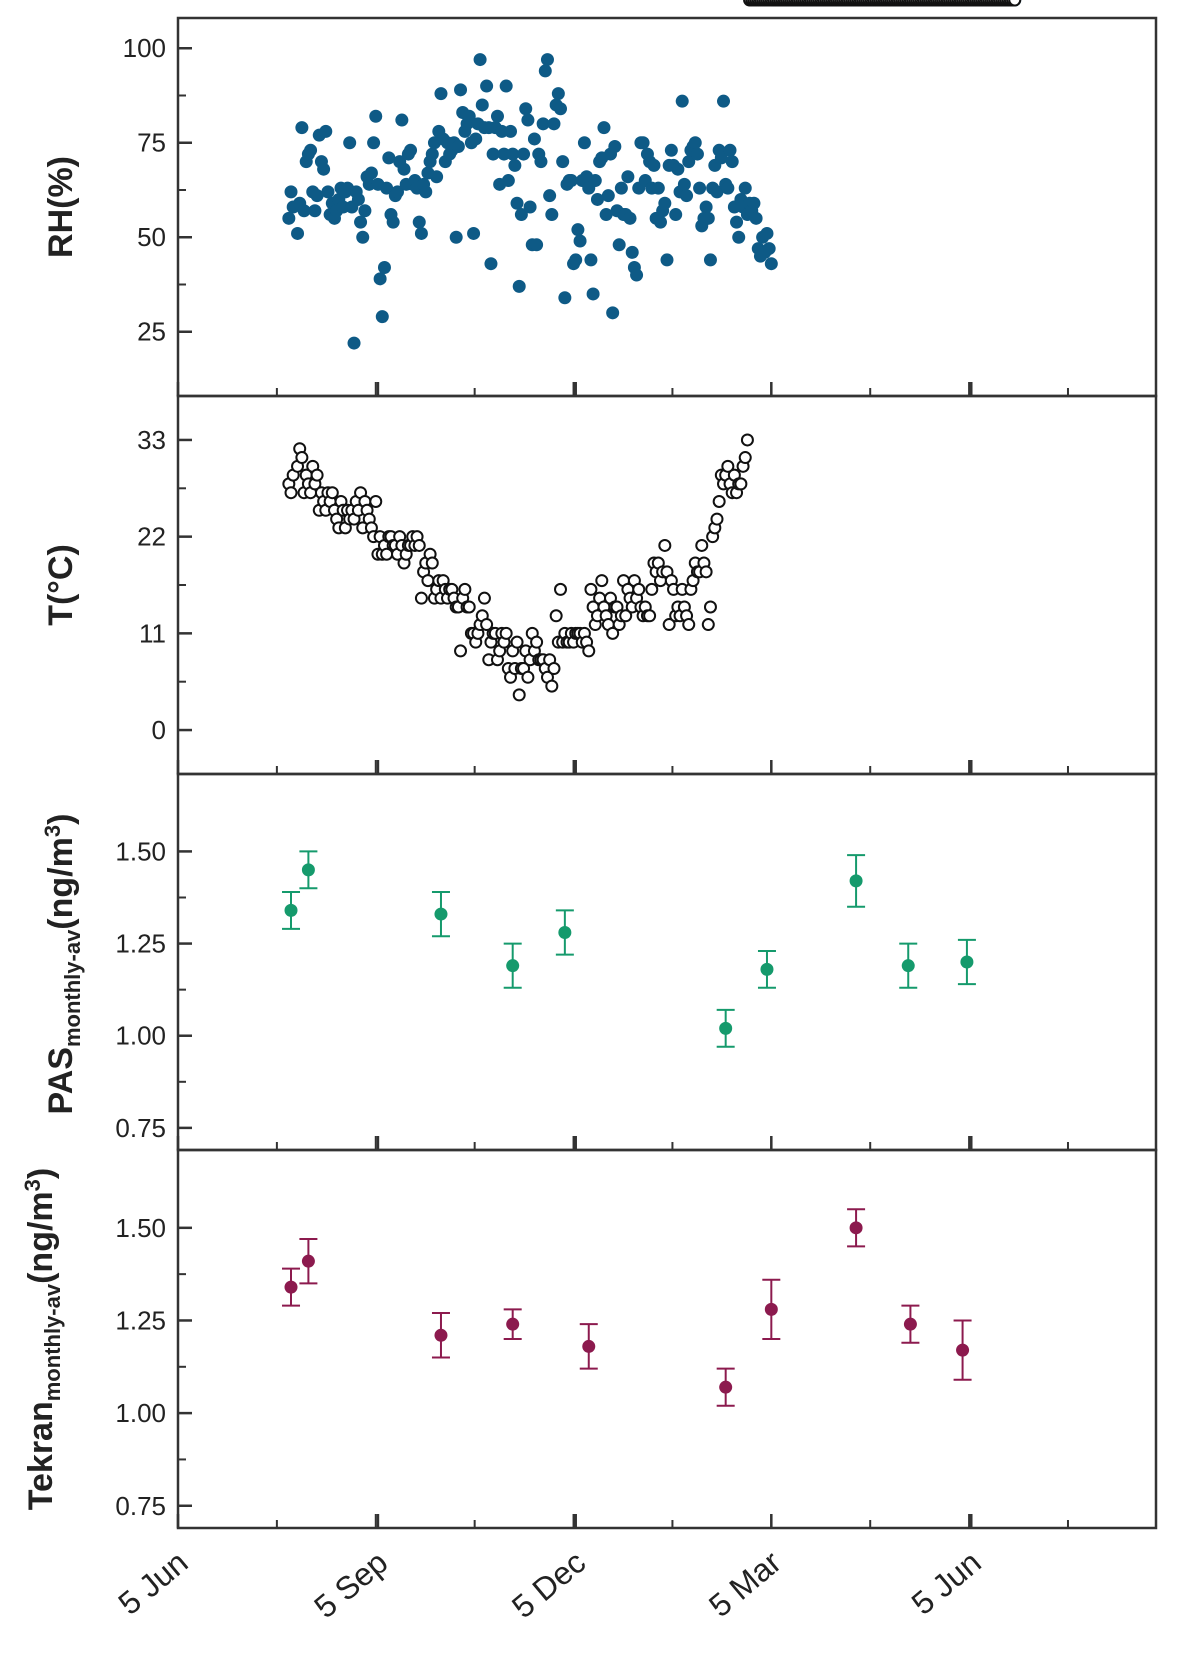 The width and height of the screenshot is (1186, 1663). Describe the element at coordinates (140, 1036) in the screenshot. I see `y-tick-label: 1.00` at that location.